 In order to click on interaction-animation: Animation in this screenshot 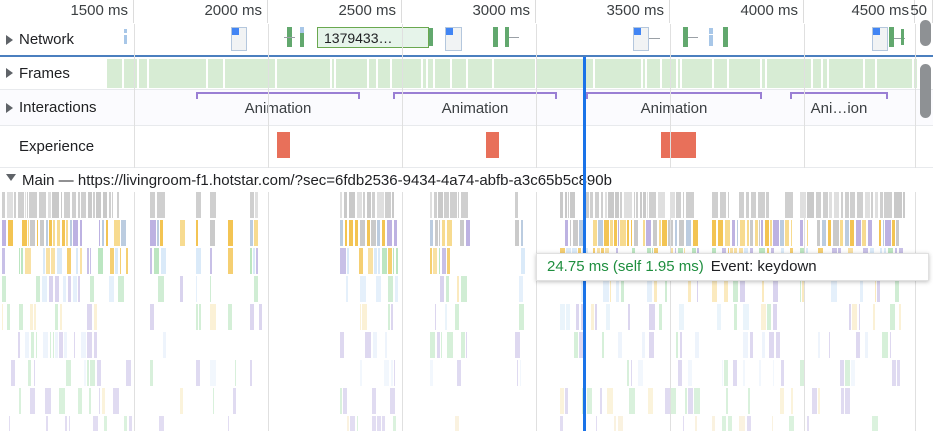, I will do `click(674, 108)`.